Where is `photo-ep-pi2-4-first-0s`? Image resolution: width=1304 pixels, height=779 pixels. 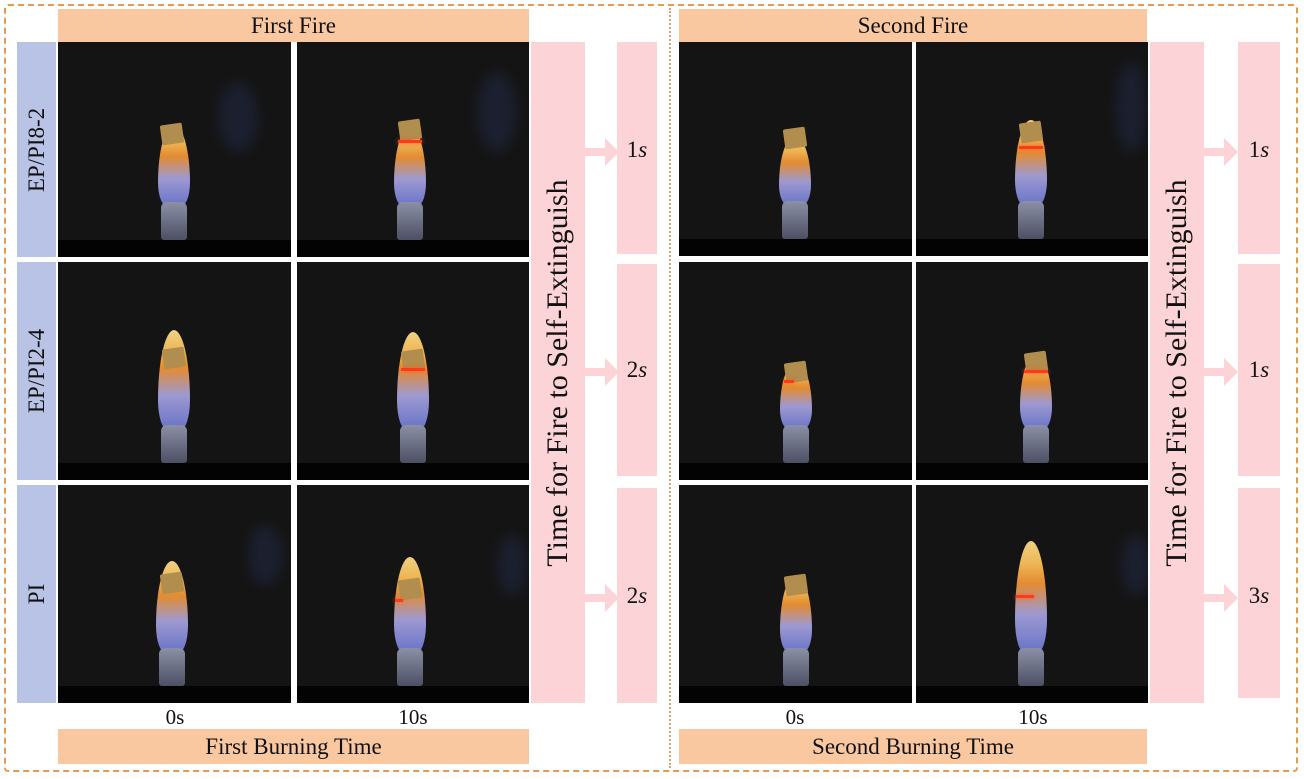
photo-ep-pi2-4-first-0s is located at coordinates (174, 371).